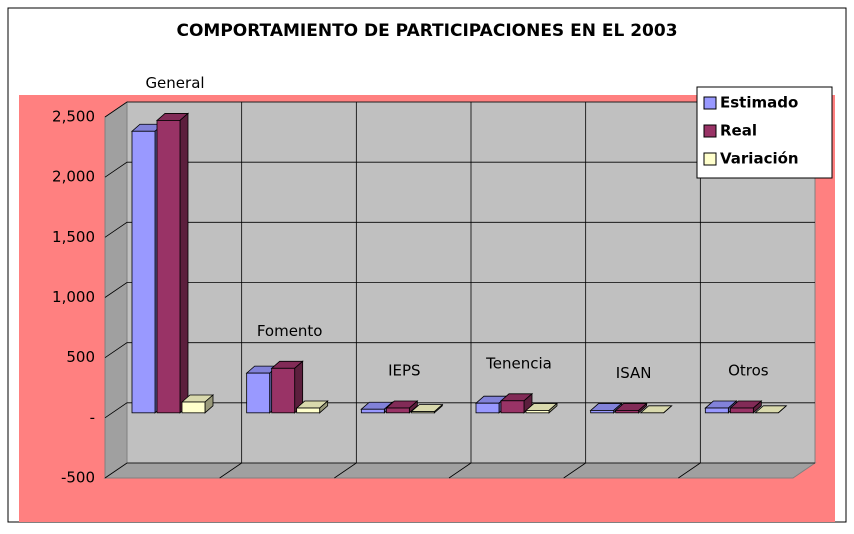 The image size is (854, 534). Describe the element at coordinates (78, 478) in the screenshot. I see `y-tick-label: -500` at that location.